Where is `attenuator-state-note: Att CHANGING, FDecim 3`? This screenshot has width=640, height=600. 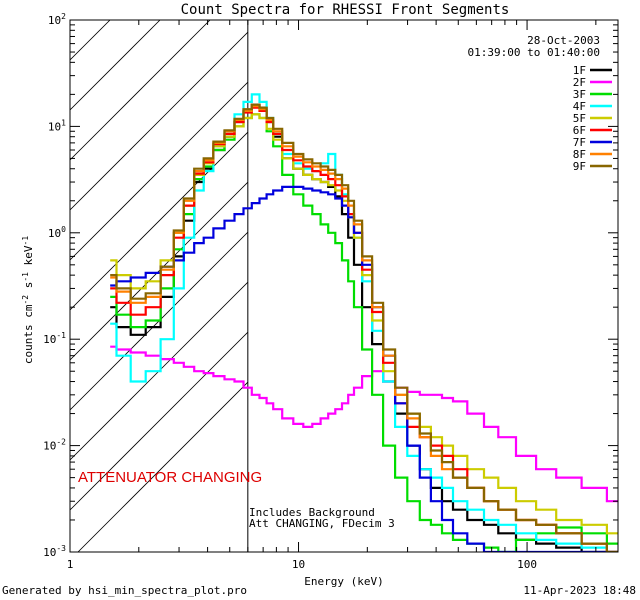 attenuator-state-note: Att CHANGING, FDecim 3 is located at coordinates (322, 523).